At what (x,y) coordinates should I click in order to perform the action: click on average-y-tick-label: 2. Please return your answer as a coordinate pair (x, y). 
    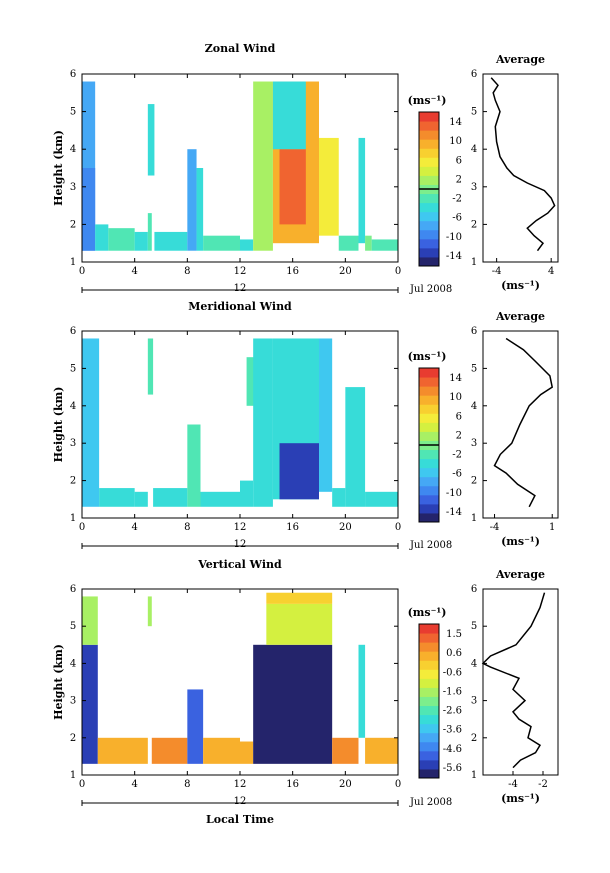
    Looking at the image, I should click on (474, 738).